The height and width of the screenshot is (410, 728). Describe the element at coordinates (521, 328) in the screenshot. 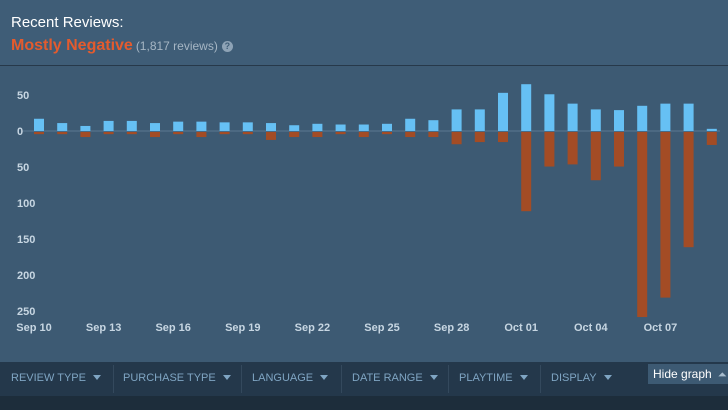

I see `x-tick-label: Oct 01` at that location.